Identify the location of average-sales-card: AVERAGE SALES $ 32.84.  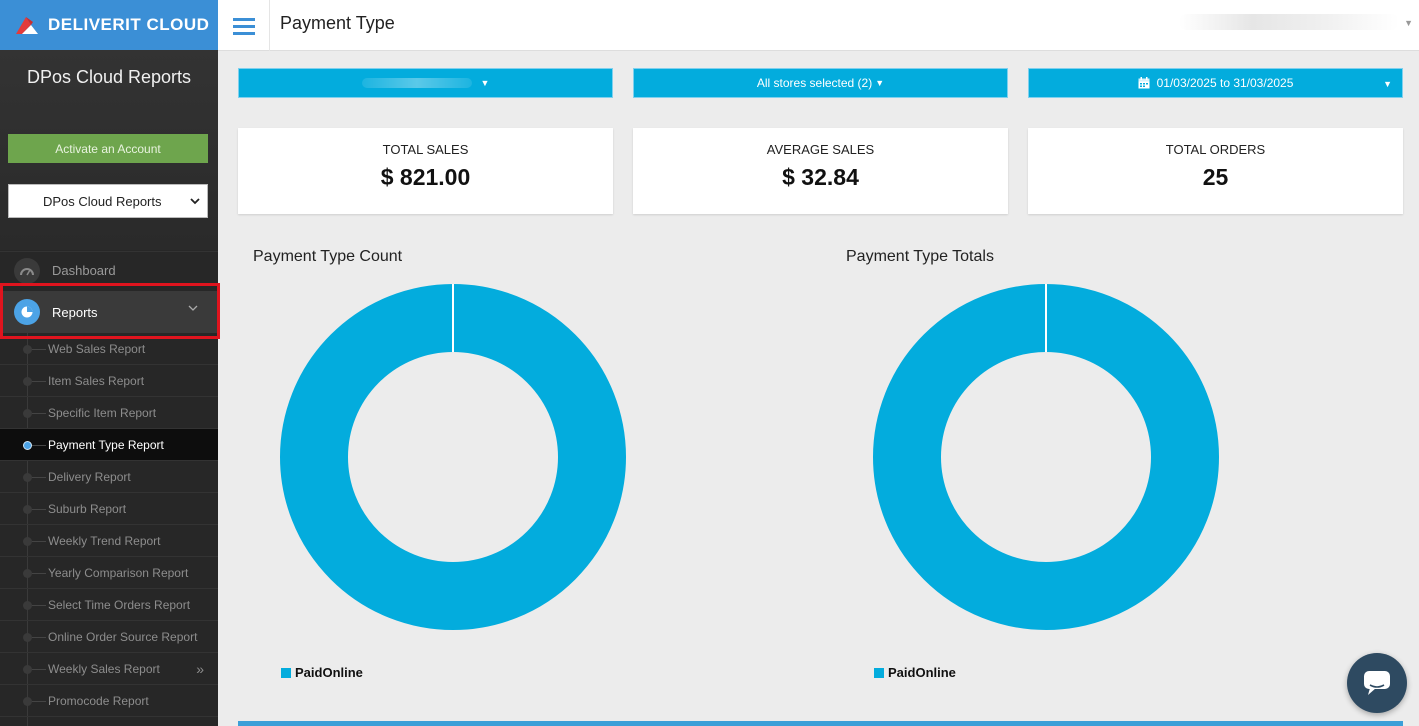
(820, 171).